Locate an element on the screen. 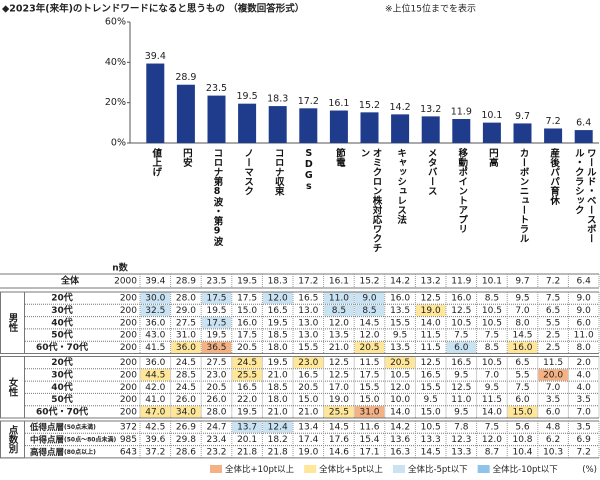 This screenshot has width=600, height=480. value-label: 6.4 is located at coordinates (583, 123).